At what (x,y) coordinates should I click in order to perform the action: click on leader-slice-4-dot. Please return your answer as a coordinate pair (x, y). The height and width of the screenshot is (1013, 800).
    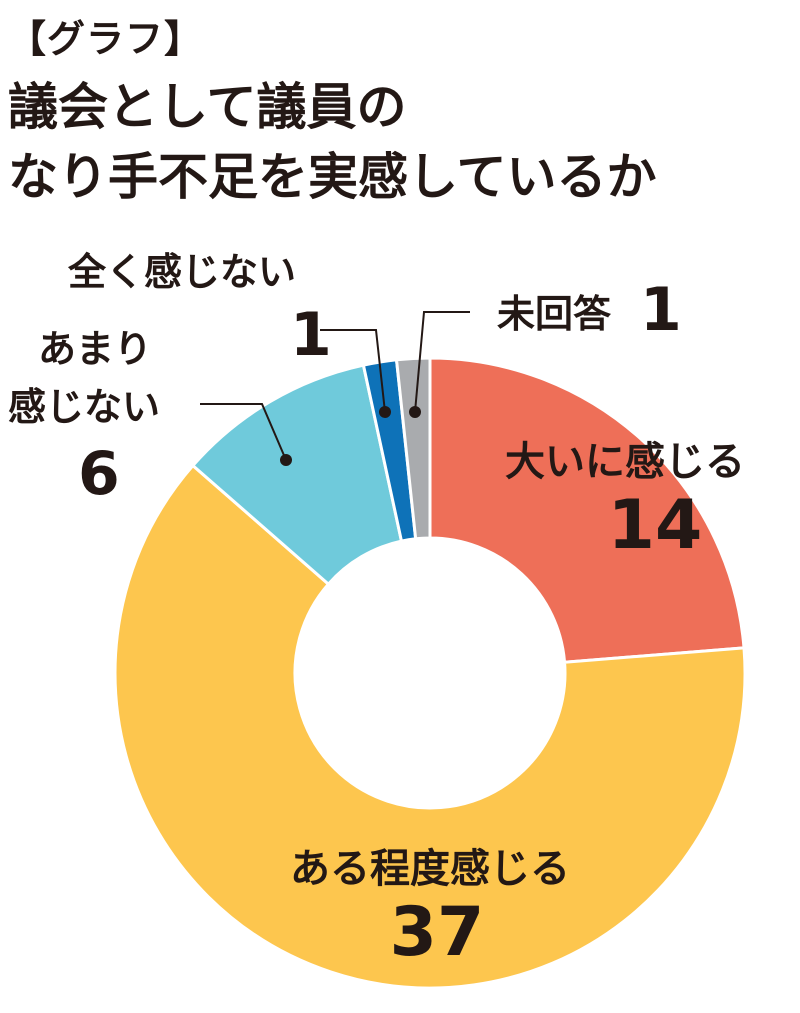
    Looking at the image, I should click on (385, 412).